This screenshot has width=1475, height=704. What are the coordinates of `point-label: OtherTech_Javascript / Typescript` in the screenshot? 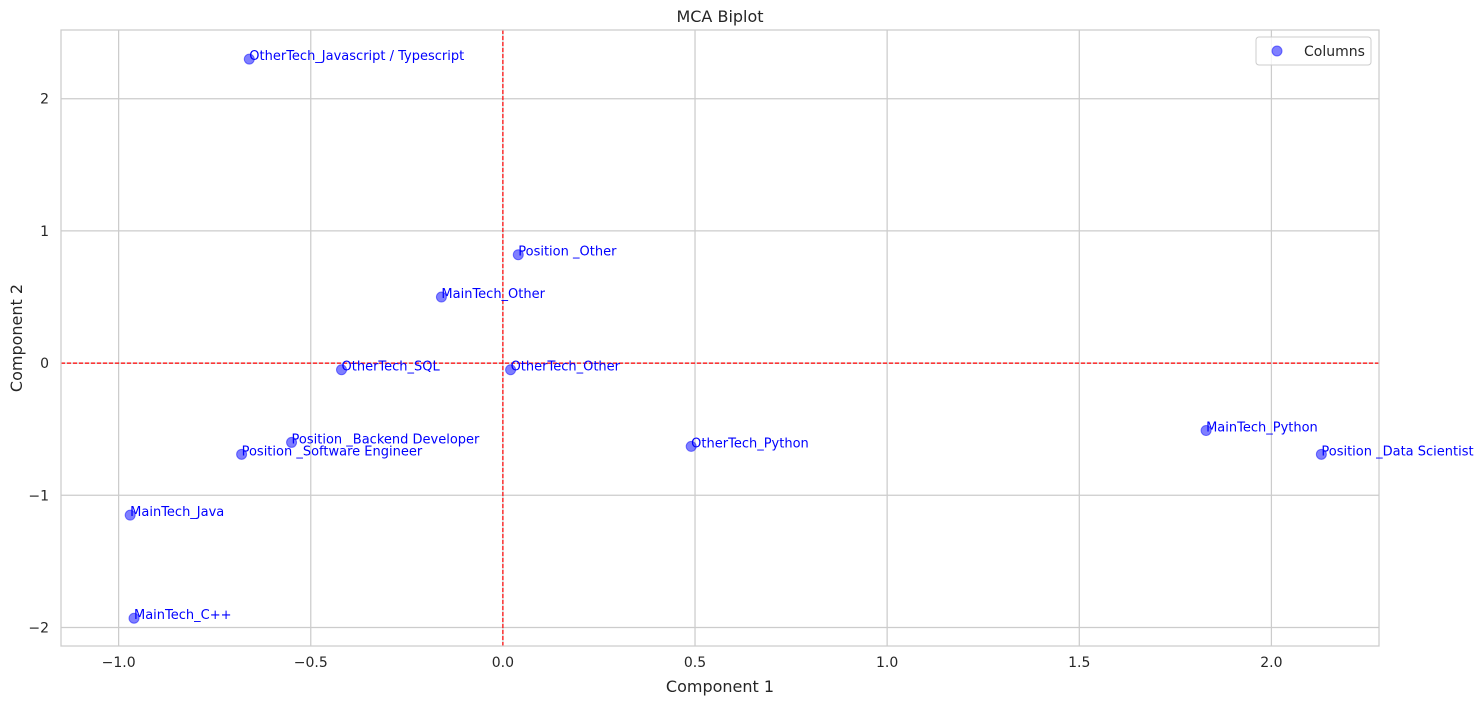 It's located at (356, 56).